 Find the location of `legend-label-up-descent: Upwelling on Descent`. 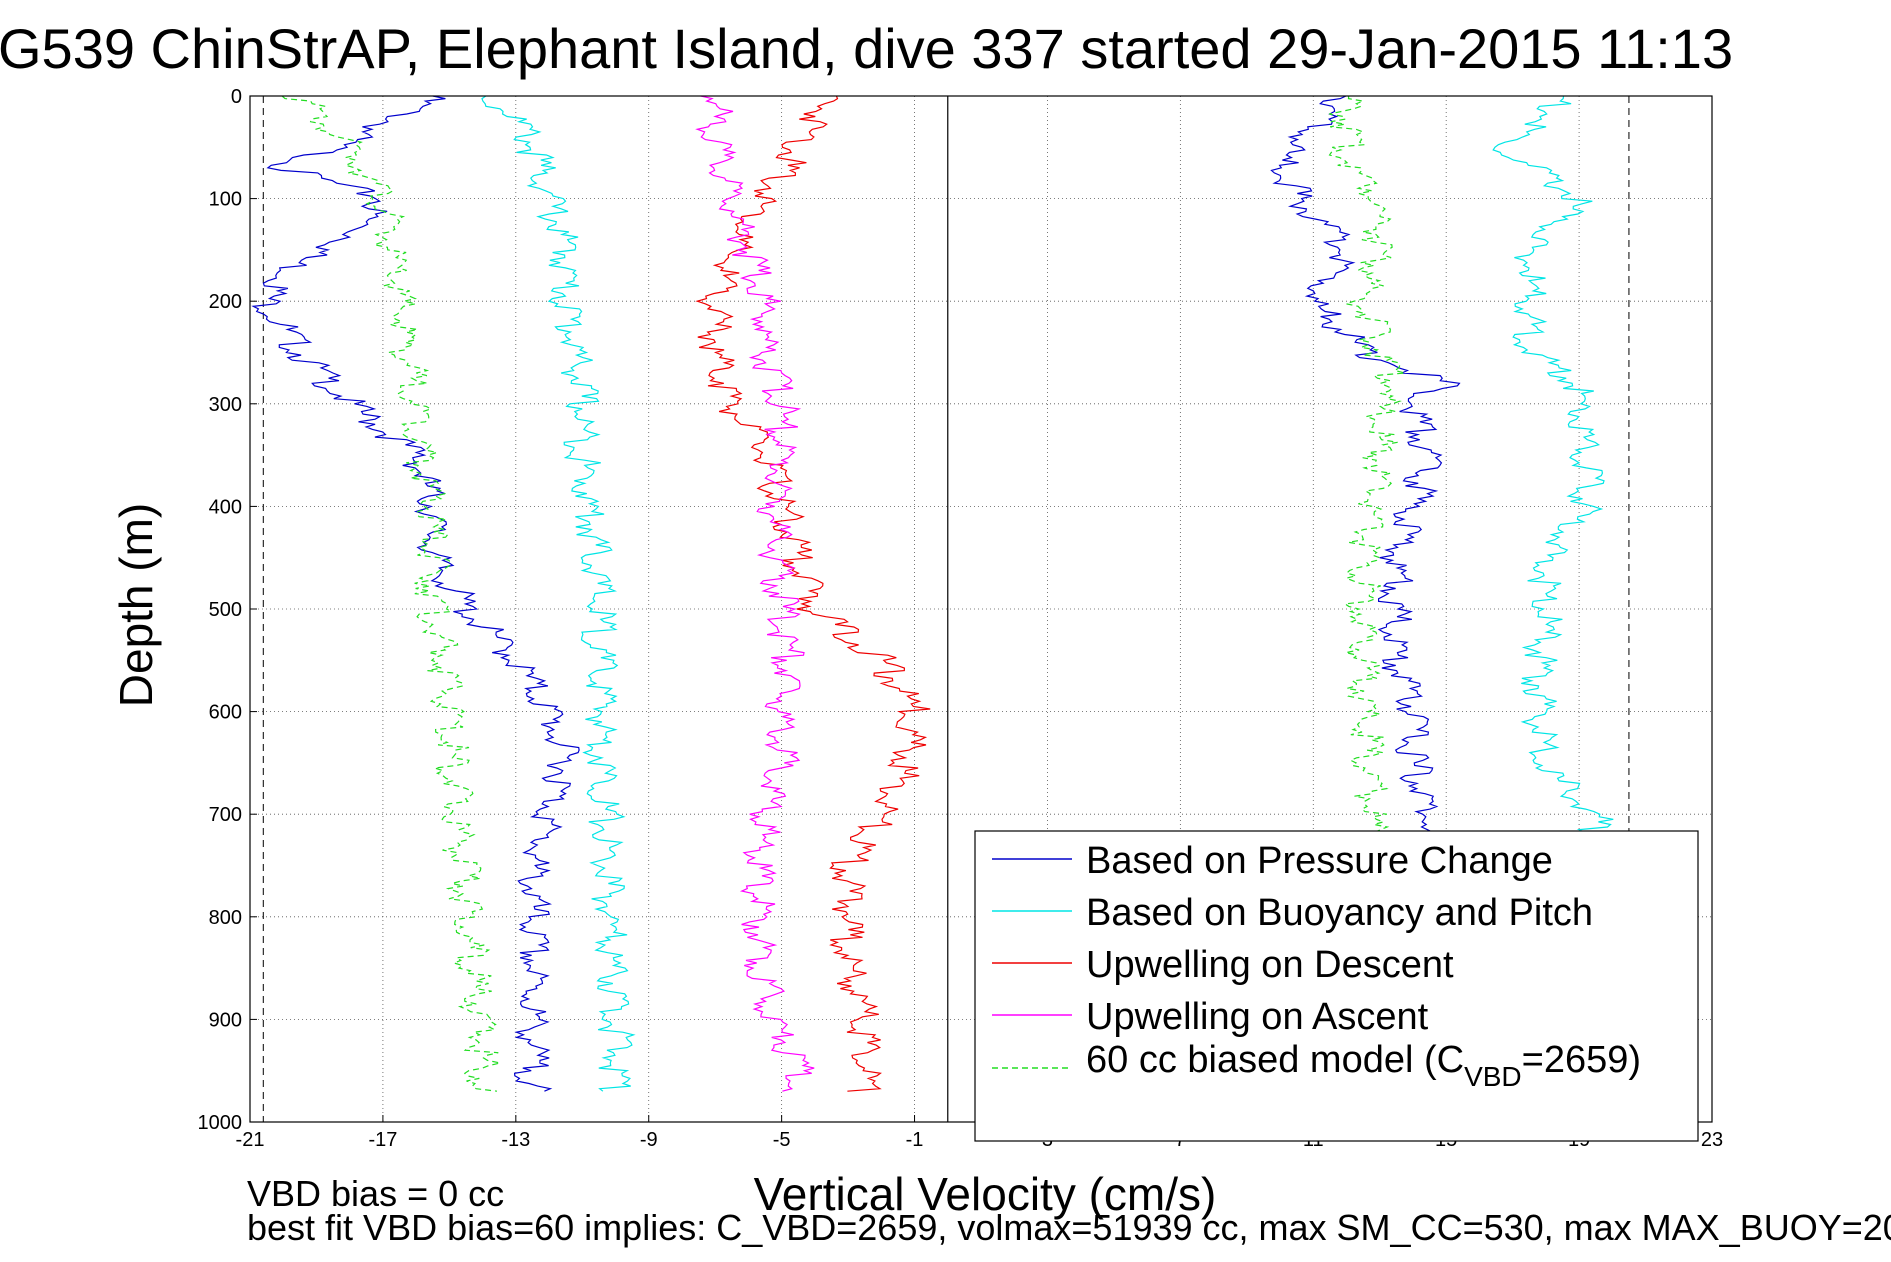

legend-label-up-descent: Upwelling on Descent is located at coordinates (1270, 965).